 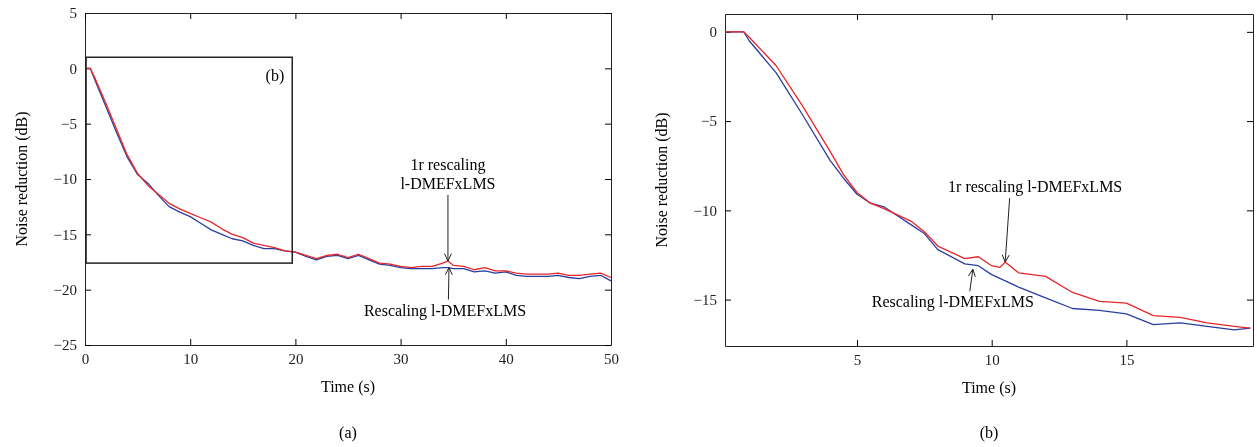 What do you see at coordinates (1127, 359) in the screenshot?
I see `x-tick-label: 15` at bounding box center [1127, 359].